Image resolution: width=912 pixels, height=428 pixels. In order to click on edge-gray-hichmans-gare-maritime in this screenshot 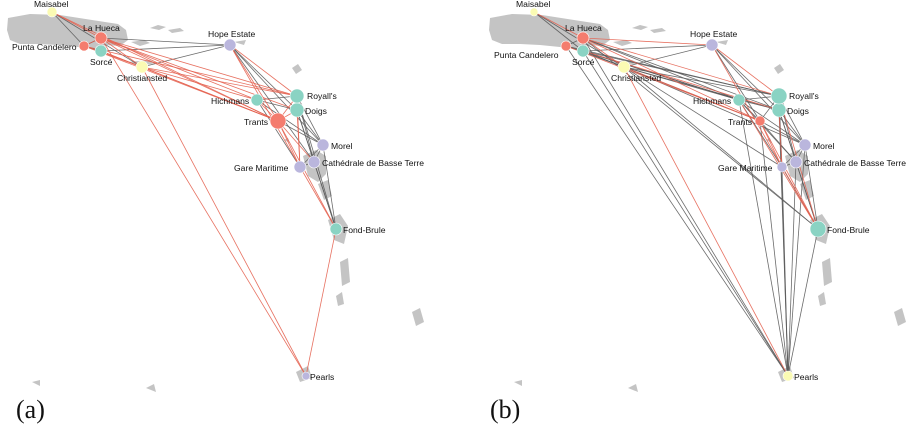, I will do `click(278, 133)`.